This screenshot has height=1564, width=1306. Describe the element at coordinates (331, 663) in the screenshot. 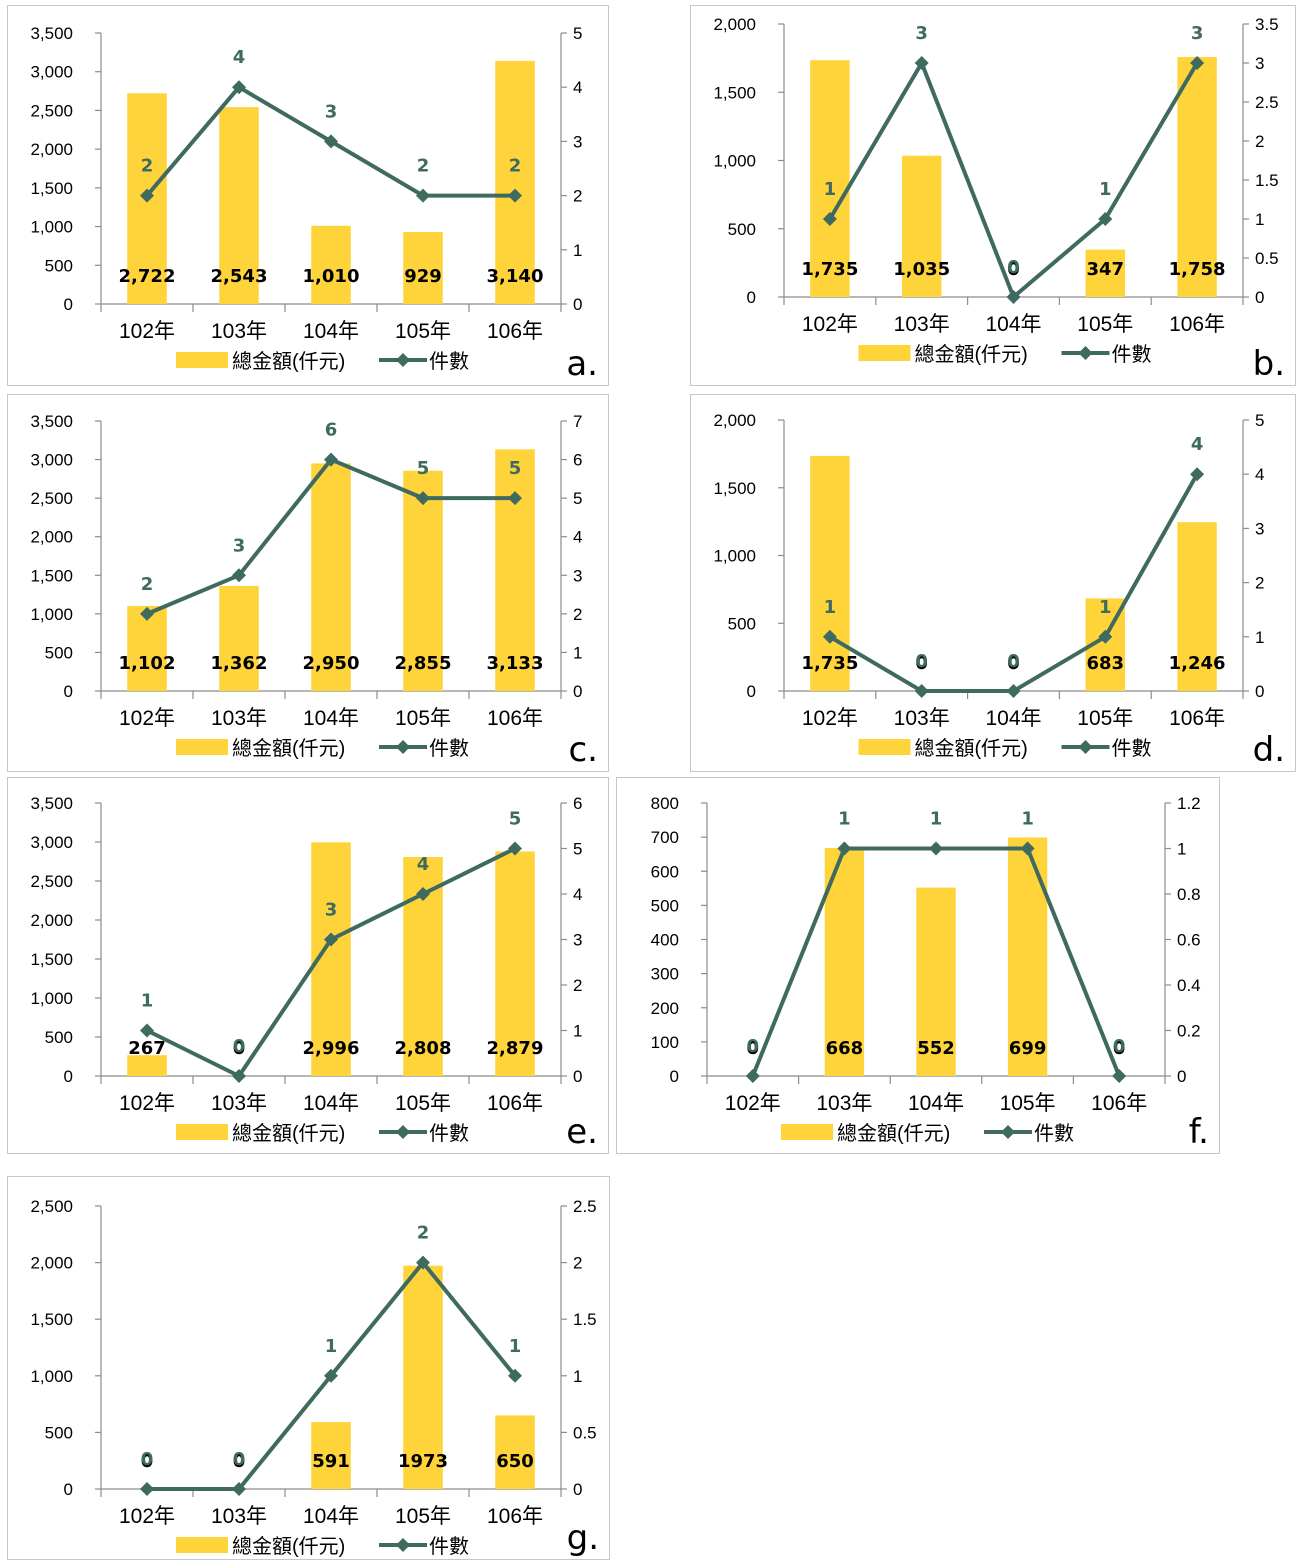

I see `bar-data-label: 2,950` at that location.